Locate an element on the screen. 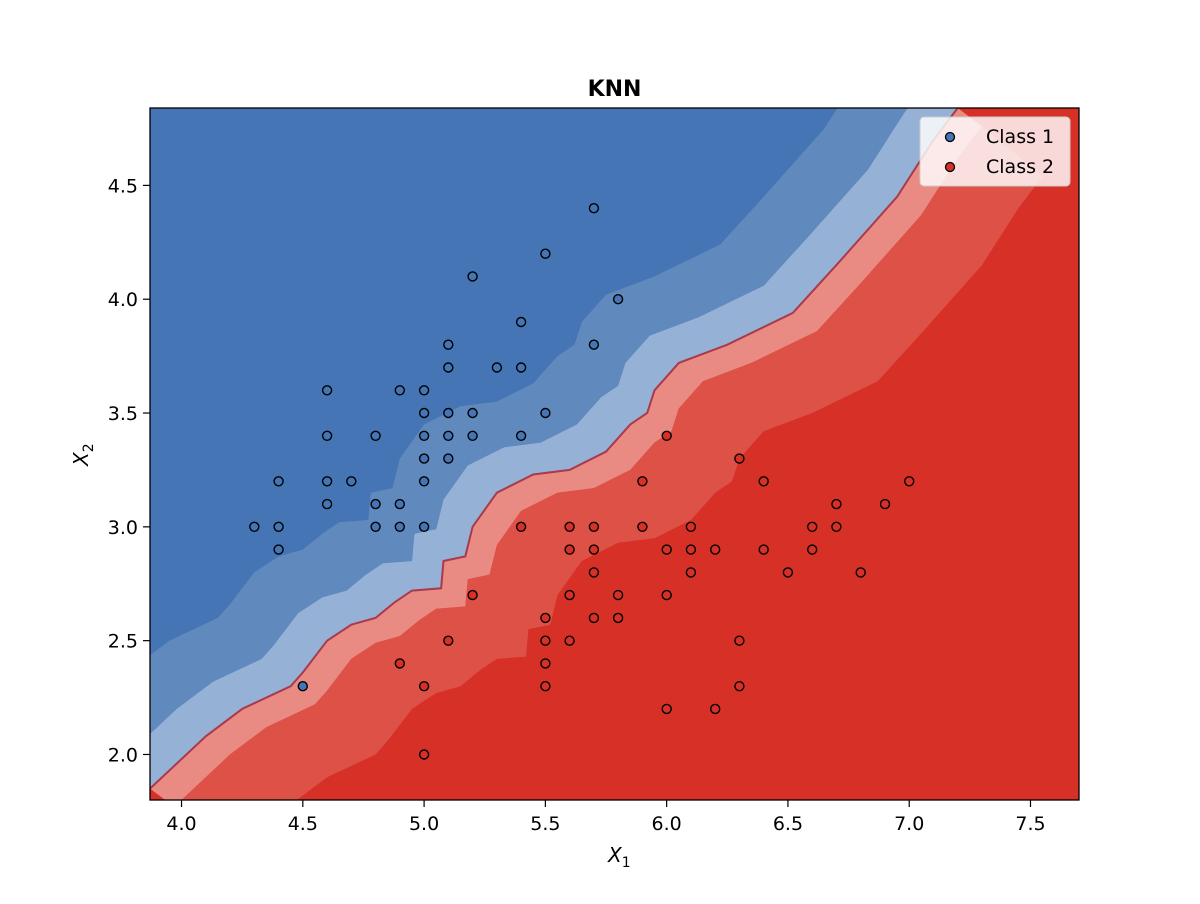 The image size is (1200, 904). x-tick-label: 6.5 is located at coordinates (788, 824).